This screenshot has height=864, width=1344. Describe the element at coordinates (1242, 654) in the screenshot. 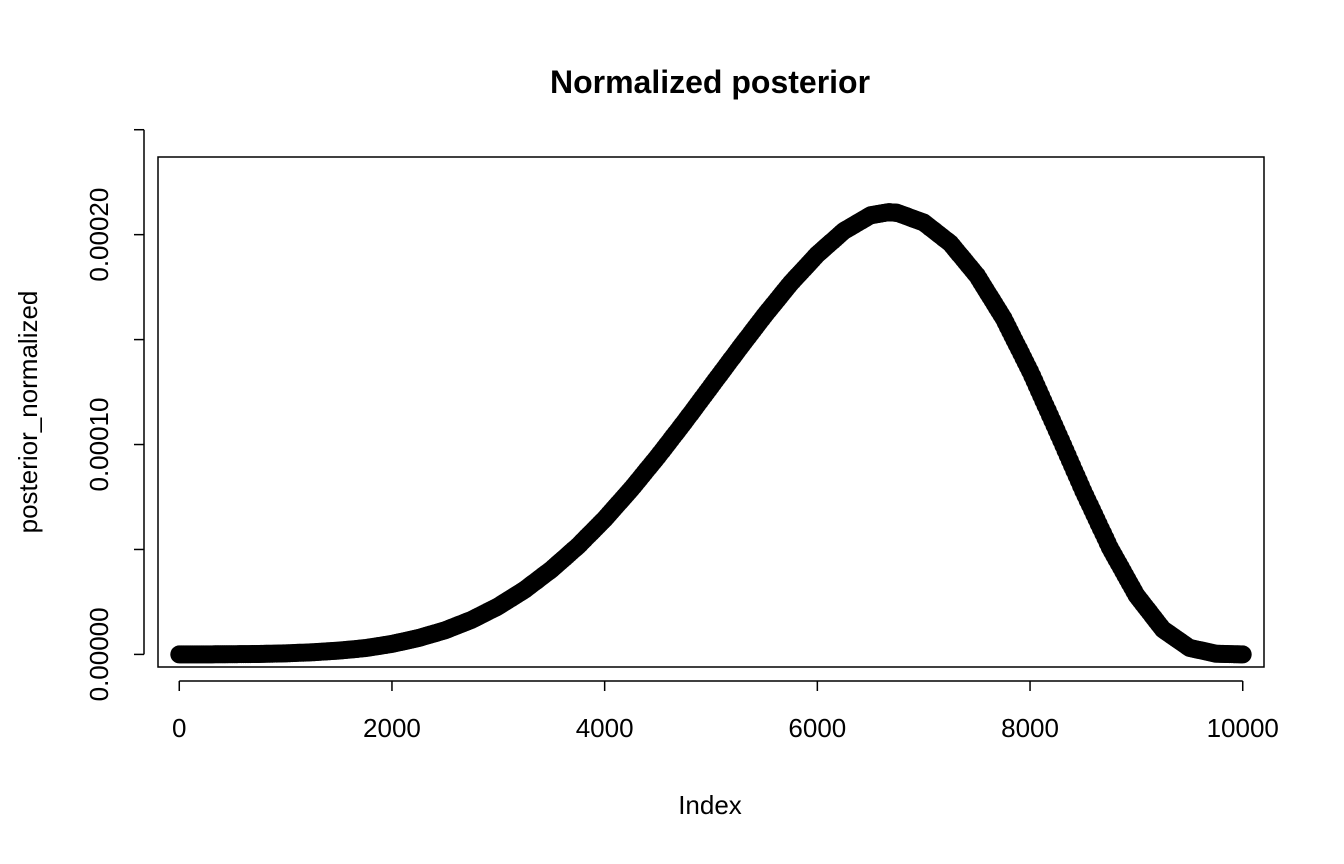

I see `data-point` at that location.